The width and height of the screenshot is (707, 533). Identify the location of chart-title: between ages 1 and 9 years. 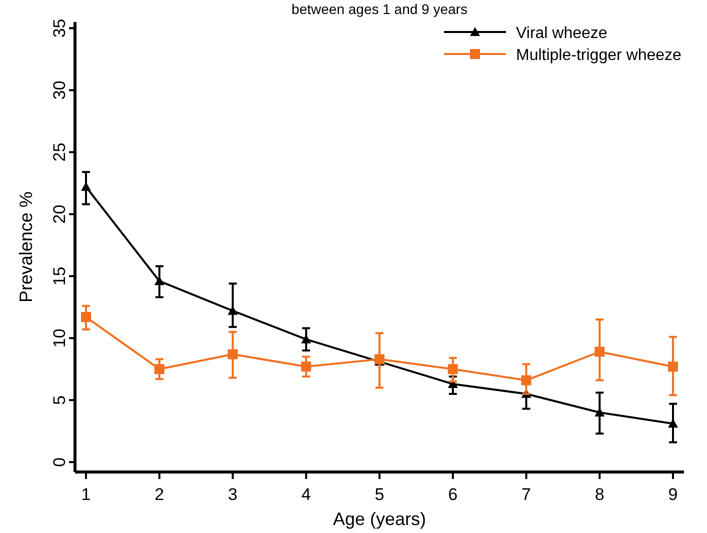
(380, 9).